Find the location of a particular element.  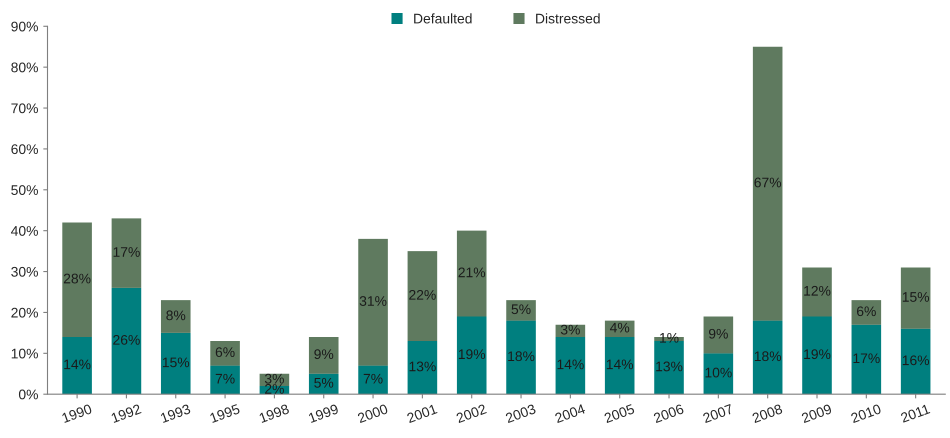

y-tick-label: 20% is located at coordinates (24, 313).